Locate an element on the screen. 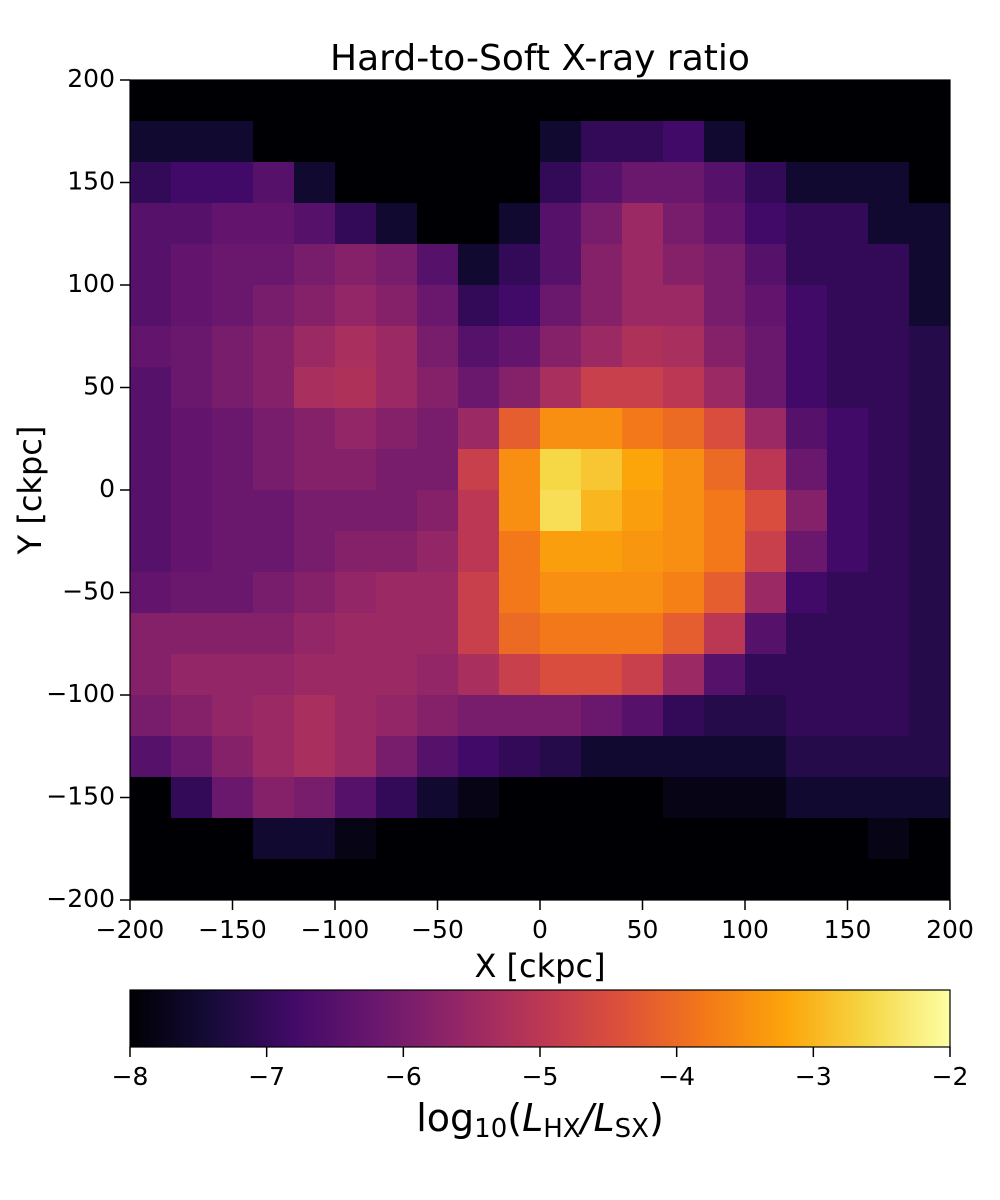 The height and width of the screenshot is (1200, 1000). label-part: HX is located at coordinates (561, 1129).